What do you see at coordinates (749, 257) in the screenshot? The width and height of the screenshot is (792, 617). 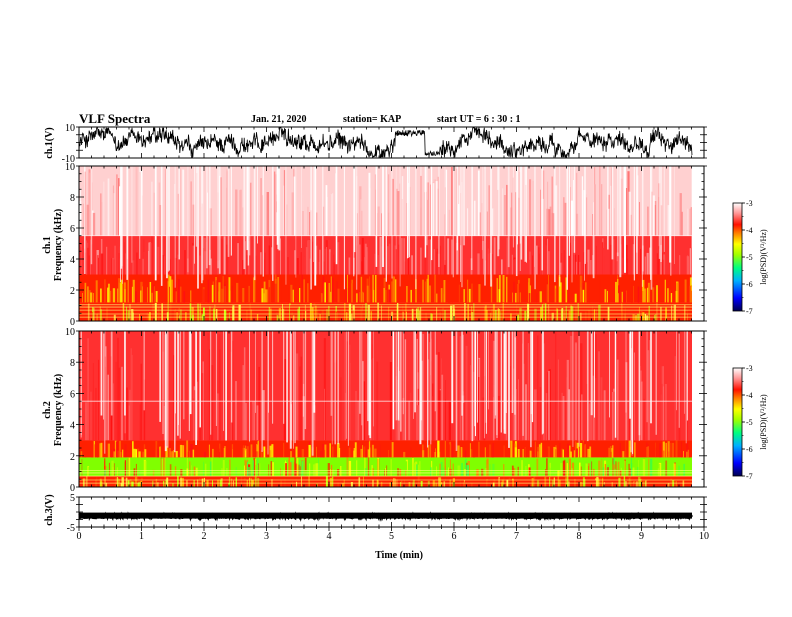 I see `ch1-colorbar-tick-label: -5` at bounding box center [749, 257].